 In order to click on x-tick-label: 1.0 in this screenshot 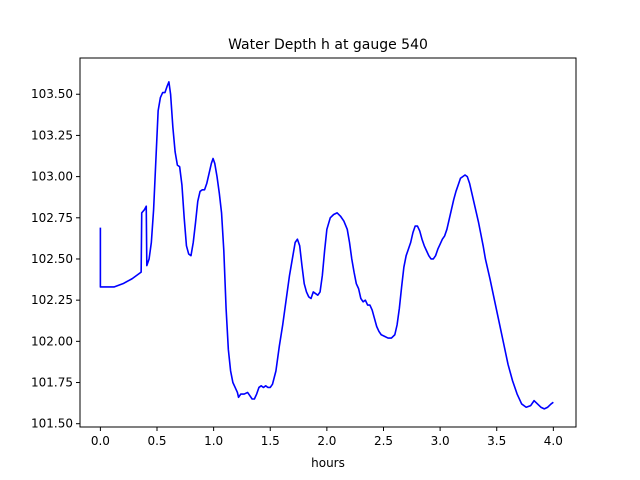, I will do `click(213, 441)`.